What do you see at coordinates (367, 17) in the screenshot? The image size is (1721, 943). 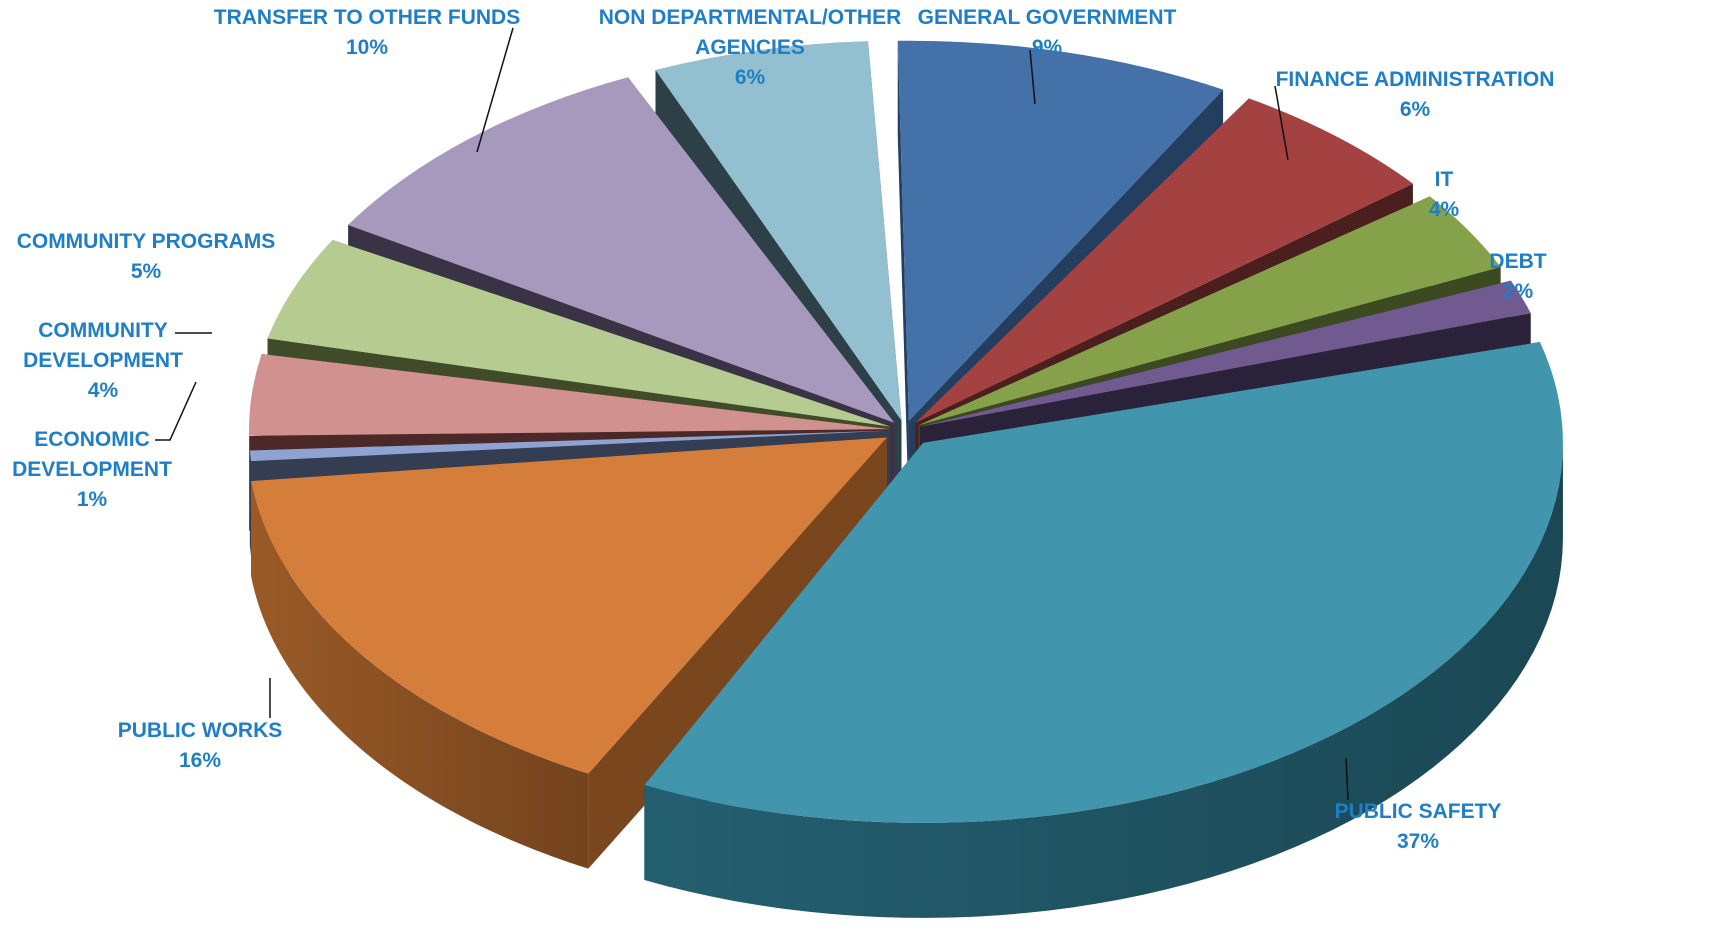 I see `slice-category-label: TRANSFER TO OTHER FUNDS` at bounding box center [367, 17].